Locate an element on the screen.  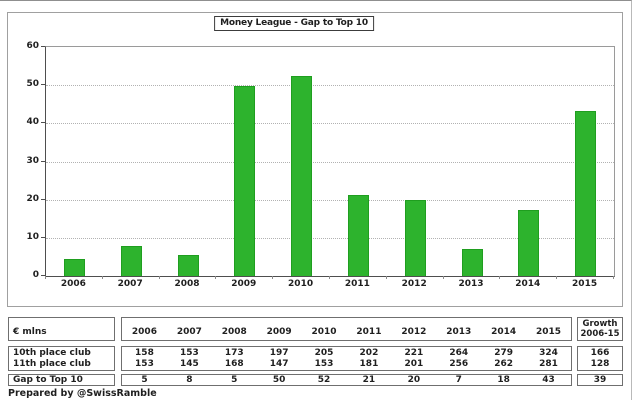
gap-cell-col1: 8 is located at coordinates (189, 380).